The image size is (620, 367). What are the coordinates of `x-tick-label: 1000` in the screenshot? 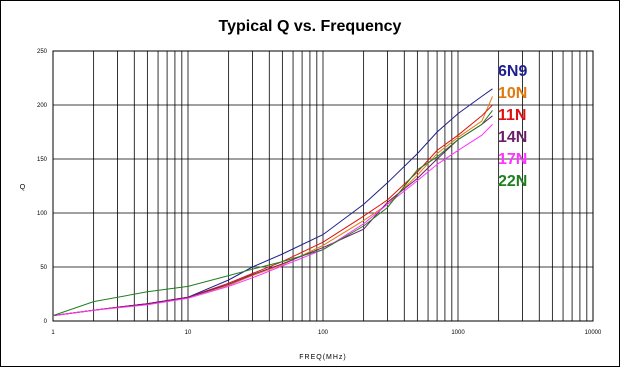 It's located at (458, 333).